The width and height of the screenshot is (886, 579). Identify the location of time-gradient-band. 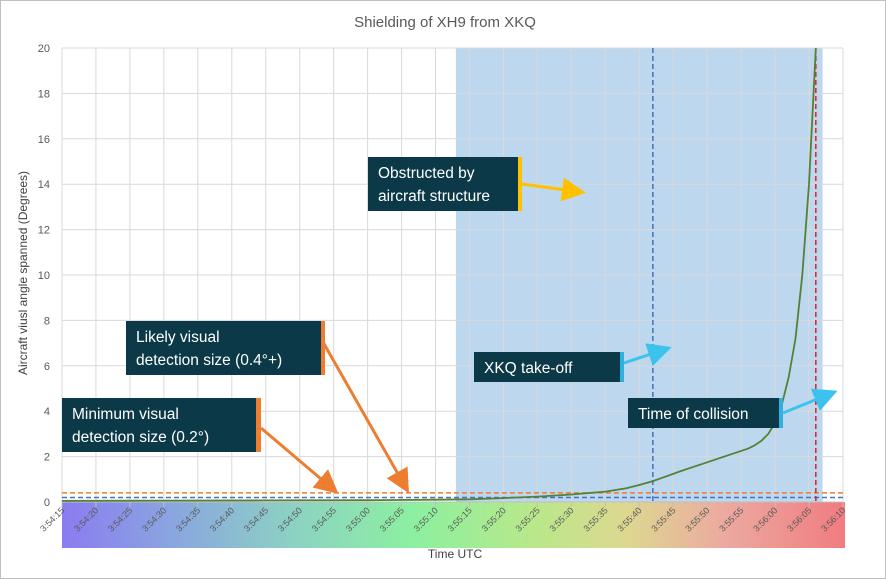
(453, 525).